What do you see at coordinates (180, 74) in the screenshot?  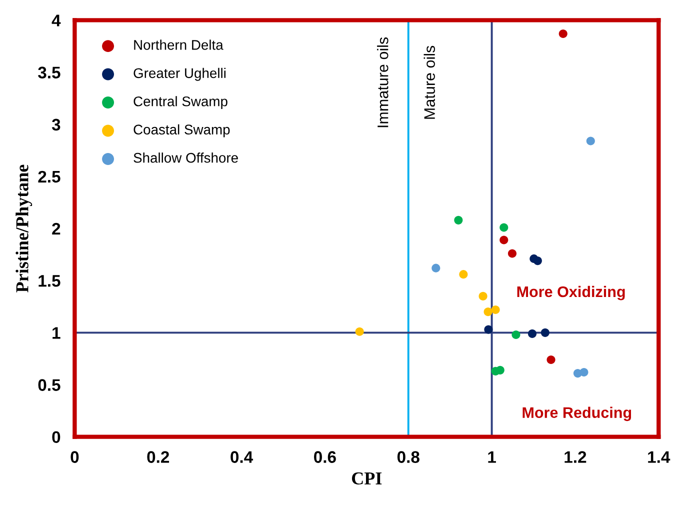 I see `legend-label: Greater Ughelli` at bounding box center [180, 74].